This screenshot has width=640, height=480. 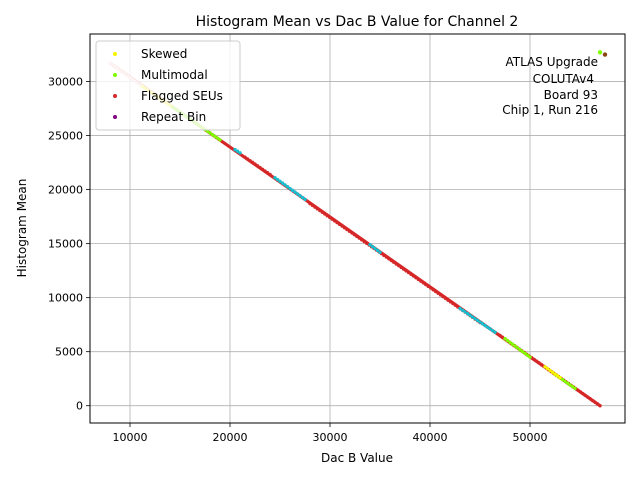 What do you see at coordinates (168, 85) in the screenshot?
I see `legend-box` at bounding box center [168, 85].